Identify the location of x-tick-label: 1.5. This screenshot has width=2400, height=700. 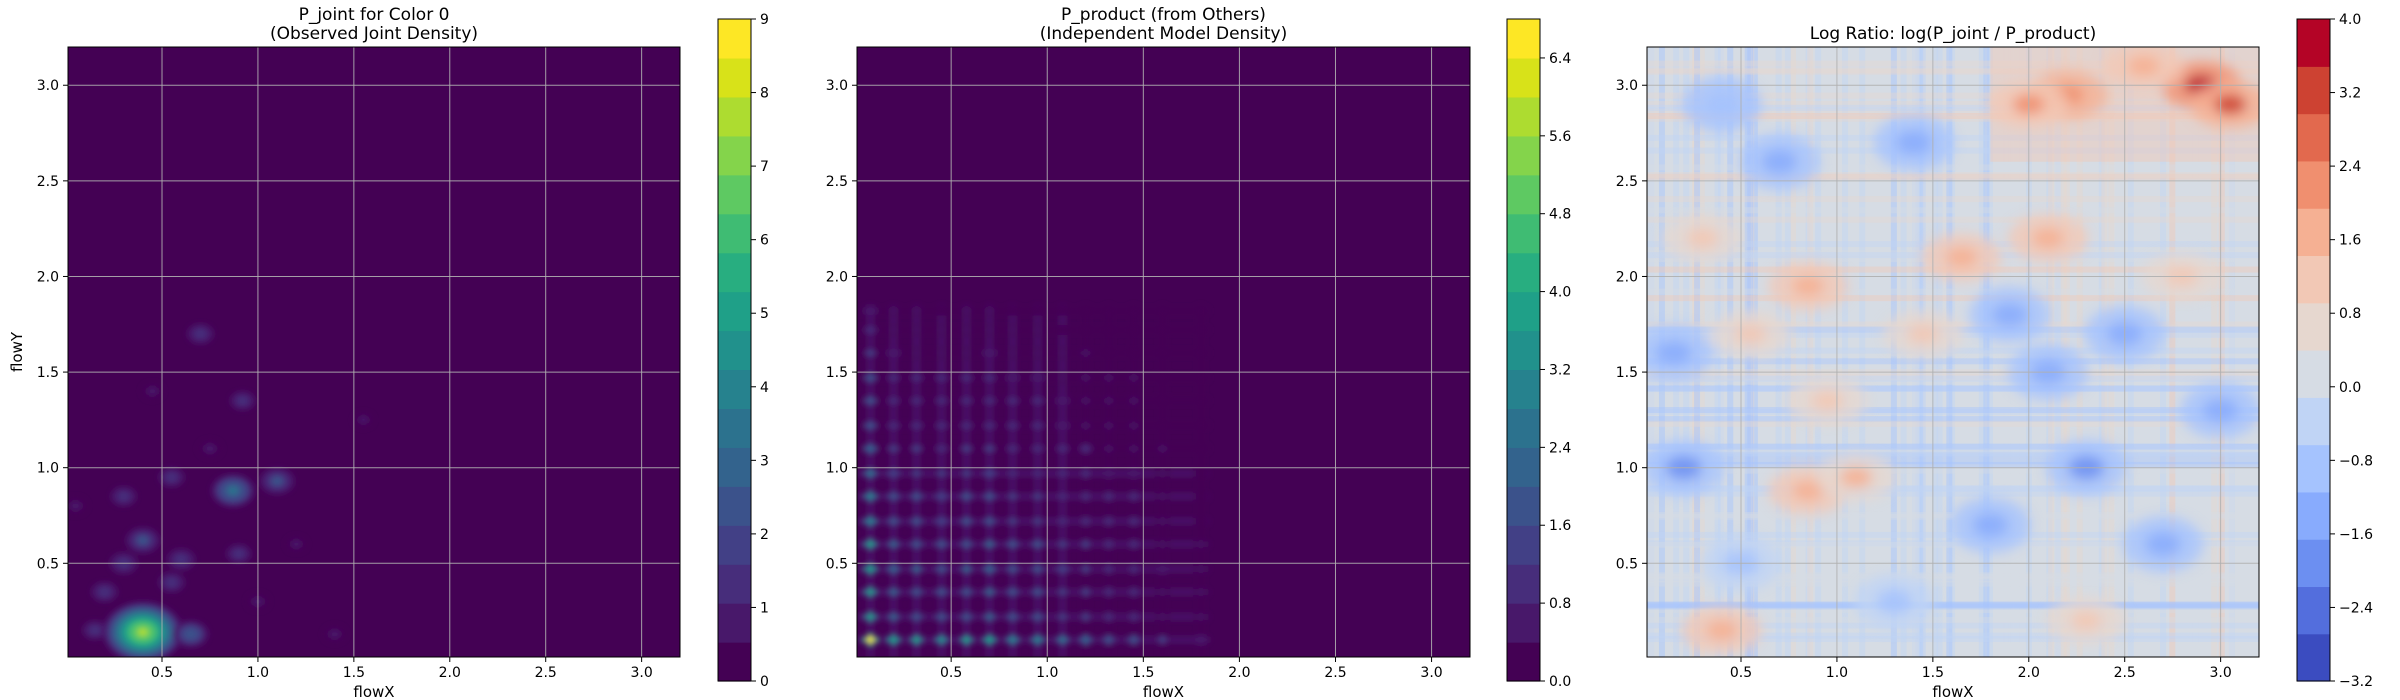
(354, 673).